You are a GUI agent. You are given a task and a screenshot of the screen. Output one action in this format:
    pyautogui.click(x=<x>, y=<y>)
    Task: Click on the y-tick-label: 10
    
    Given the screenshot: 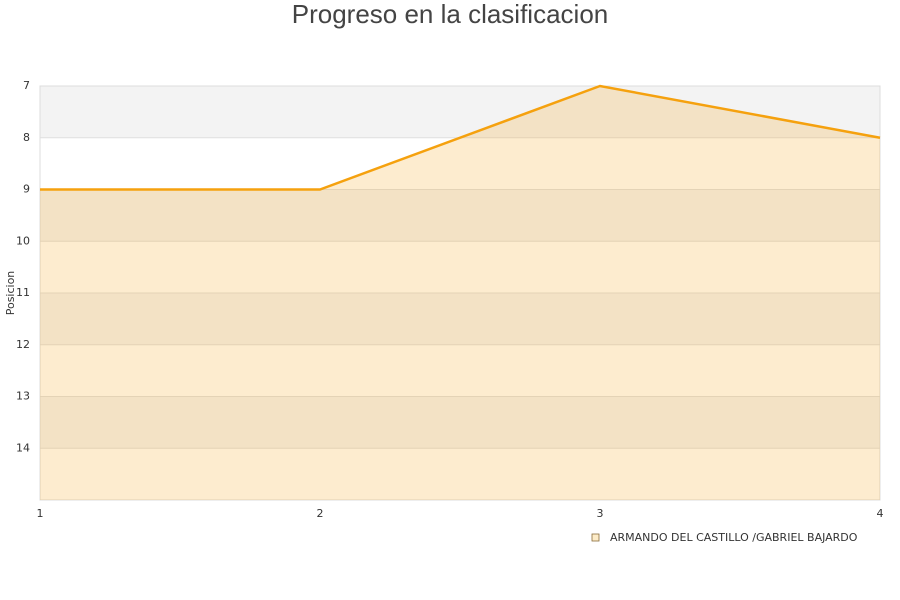 What is the action you would take?
    pyautogui.click(x=23, y=240)
    